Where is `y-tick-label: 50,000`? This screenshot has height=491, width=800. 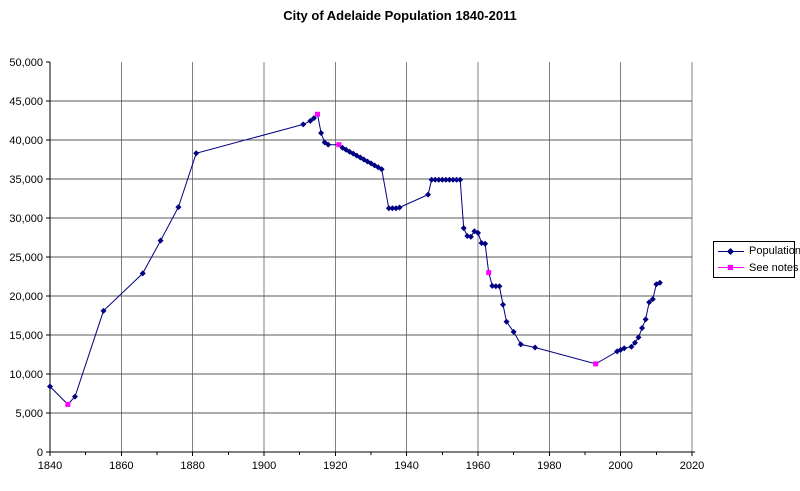
y-tick-label: 50,000 is located at coordinates (26, 63).